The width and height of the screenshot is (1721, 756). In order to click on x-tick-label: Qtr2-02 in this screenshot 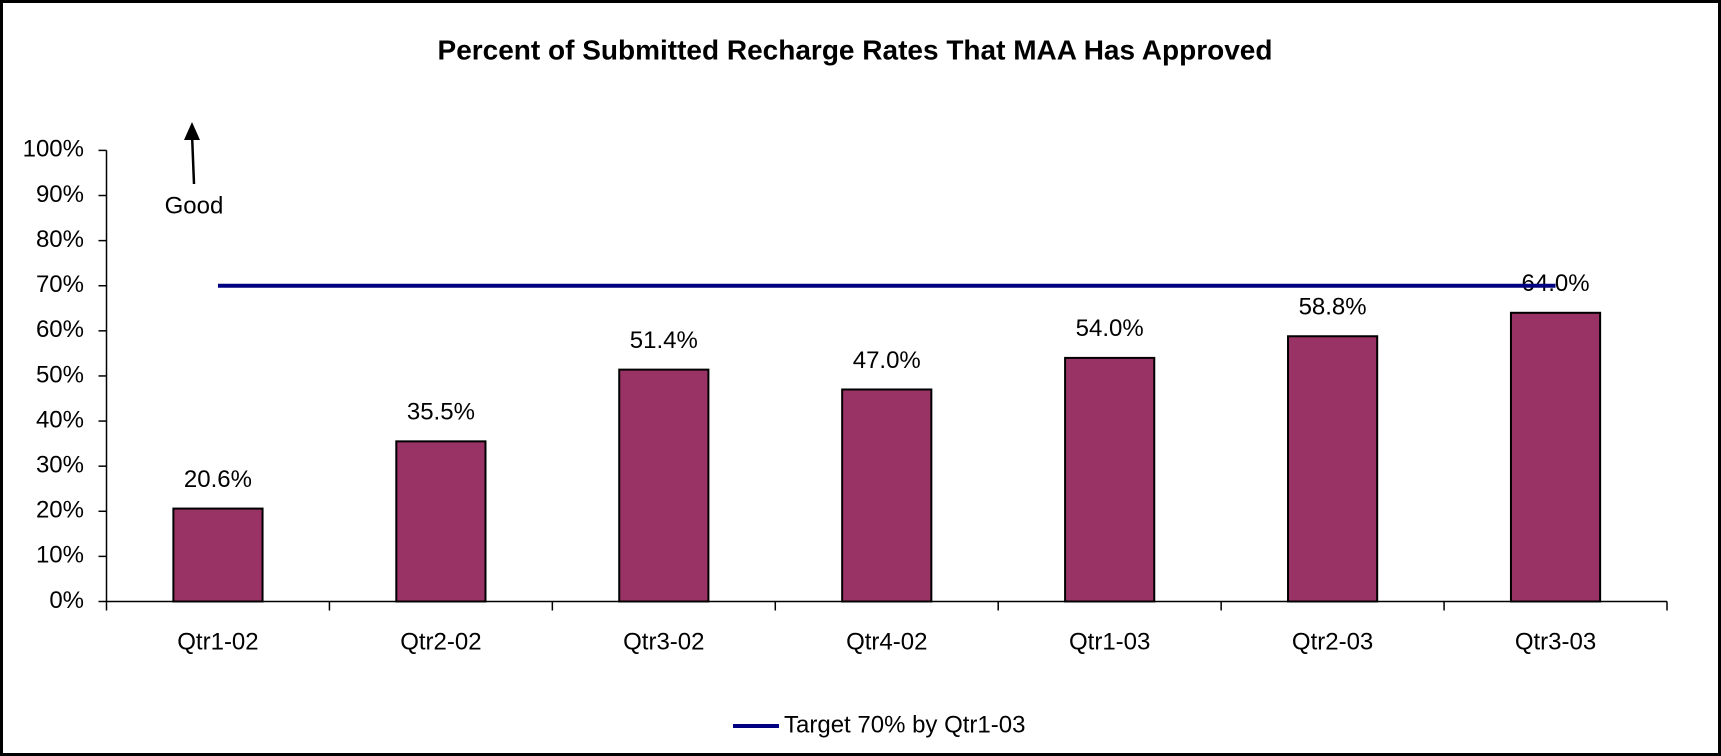, I will do `click(440, 641)`.